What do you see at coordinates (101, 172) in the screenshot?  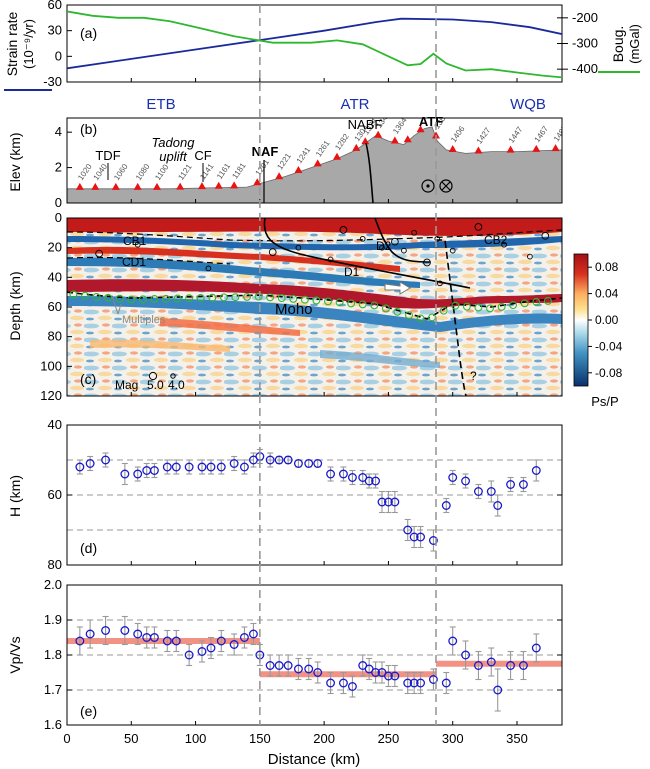 I see `station-label: 1040` at bounding box center [101, 172].